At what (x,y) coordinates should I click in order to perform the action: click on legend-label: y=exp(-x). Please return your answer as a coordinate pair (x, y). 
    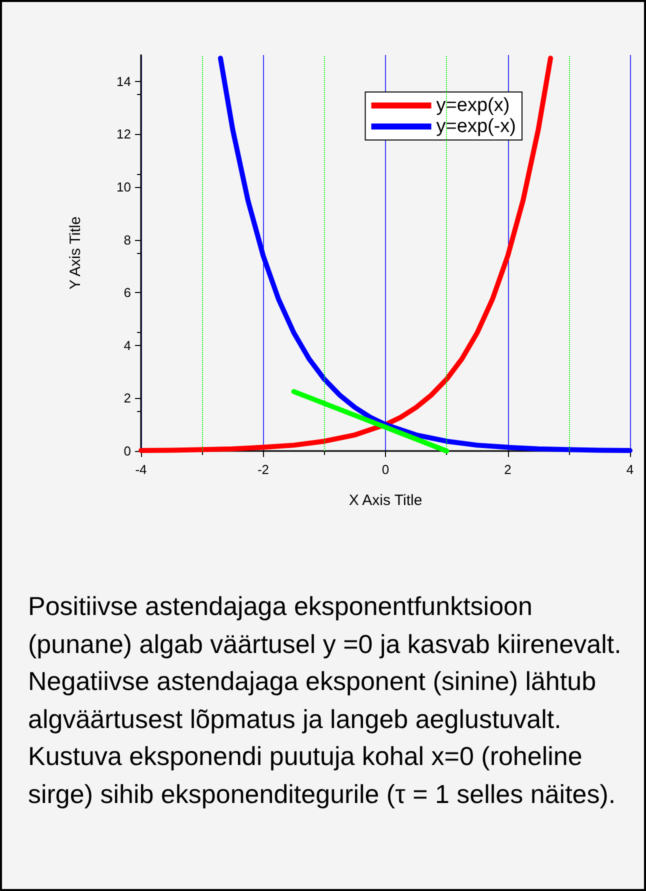
    Looking at the image, I should click on (476, 126).